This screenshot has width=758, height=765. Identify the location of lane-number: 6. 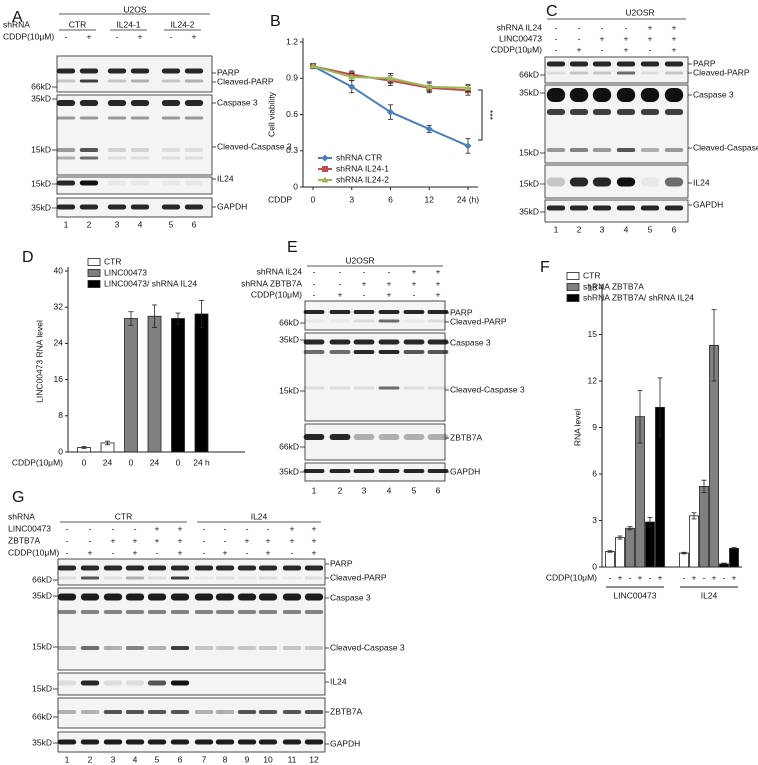
(674, 229).